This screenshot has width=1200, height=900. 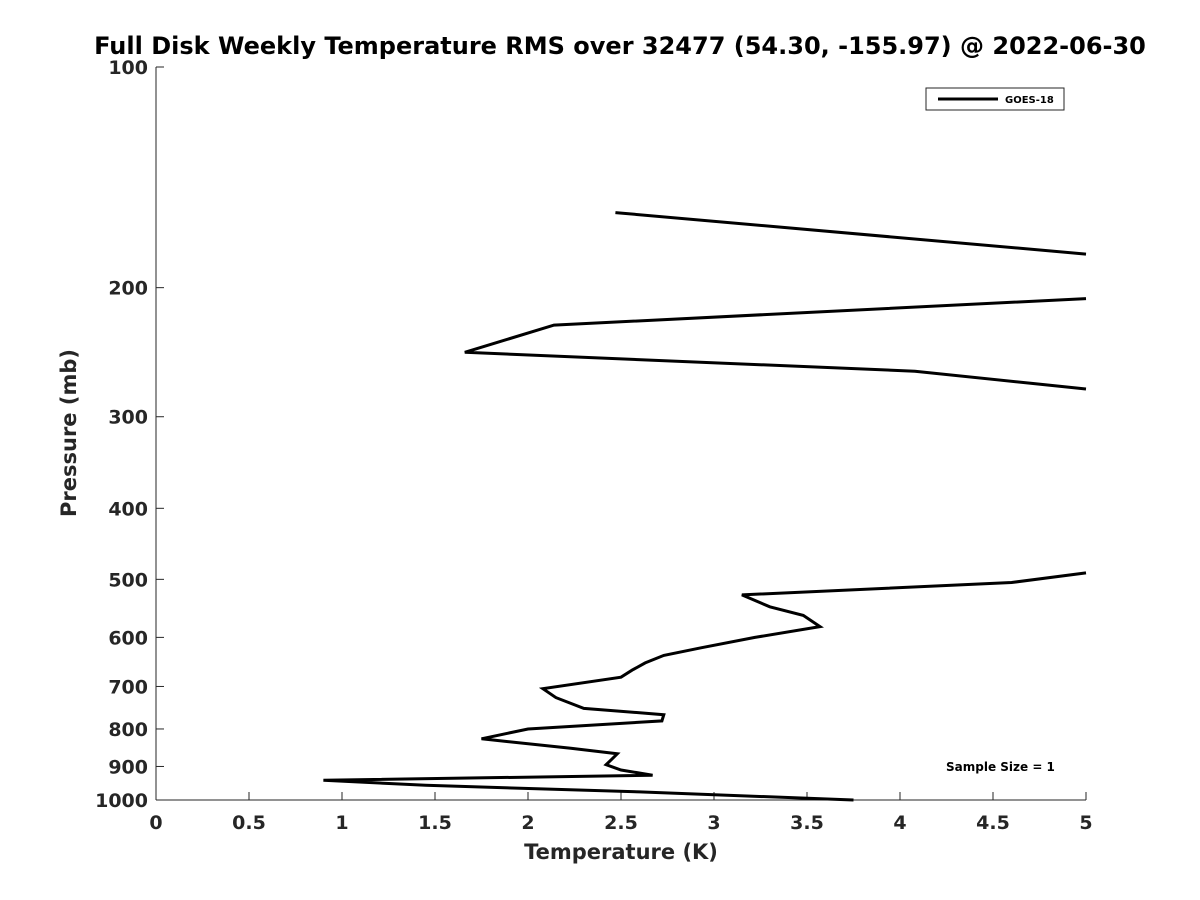 What do you see at coordinates (527, 823) in the screenshot?
I see `x-tick-label: 2` at bounding box center [527, 823].